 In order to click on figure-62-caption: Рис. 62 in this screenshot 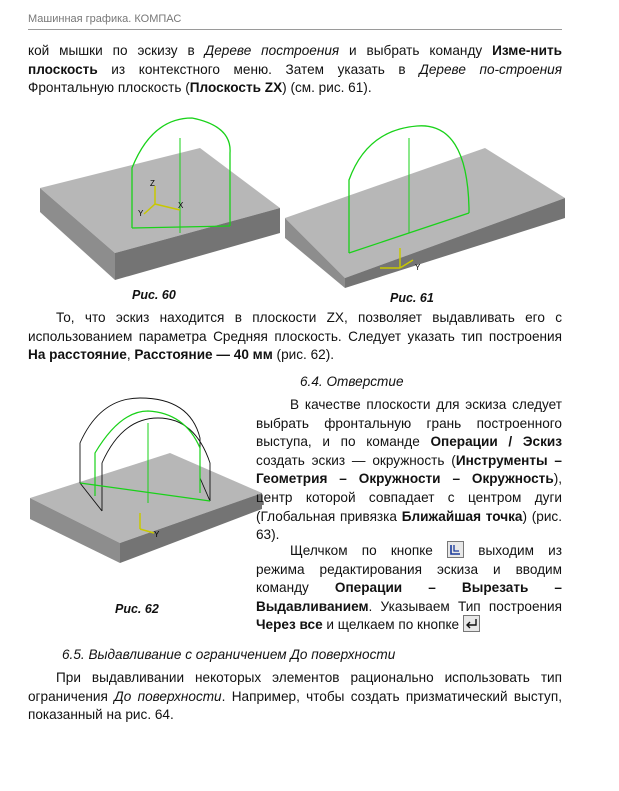, I will do `click(137, 609)`.